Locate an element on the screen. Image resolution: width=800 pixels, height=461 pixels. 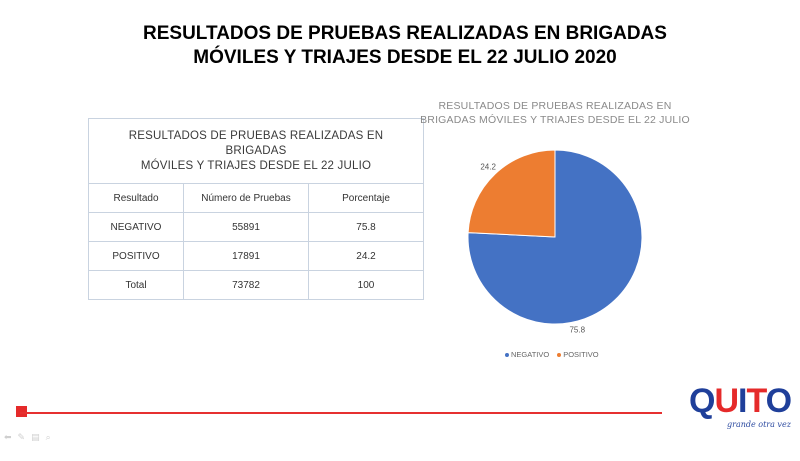
table-cell: 24.2 is located at coordinates (366, 256).